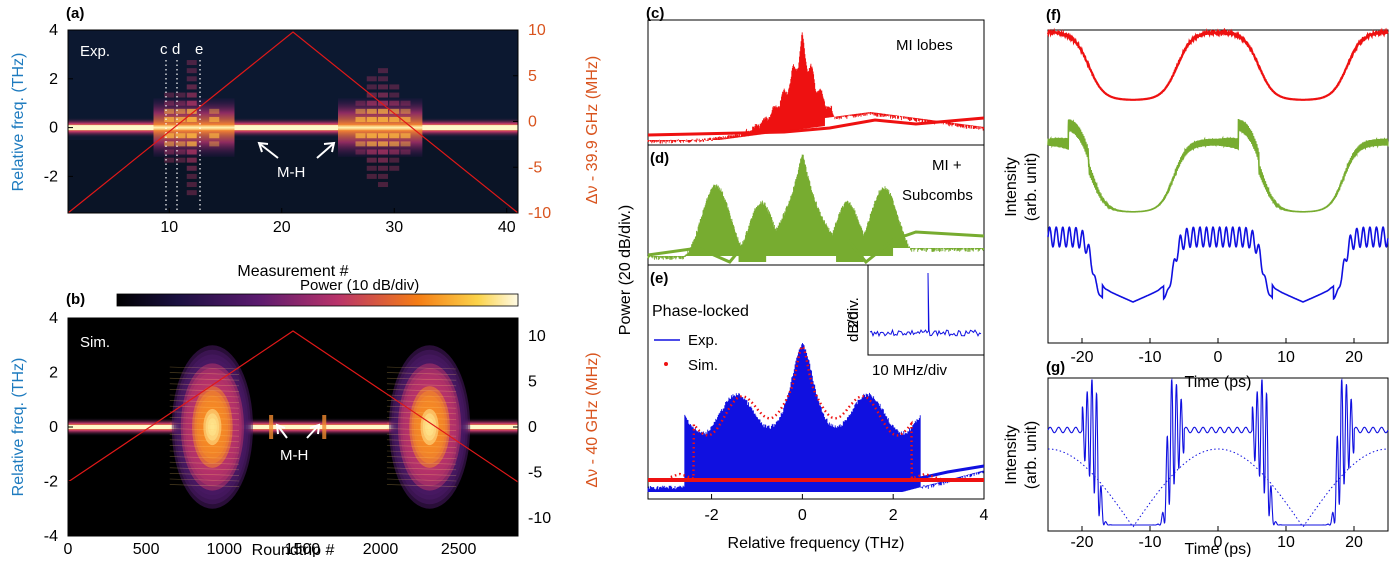 The image size is (1397, 562). I want to click on cw-band-core, so click(293, 427).